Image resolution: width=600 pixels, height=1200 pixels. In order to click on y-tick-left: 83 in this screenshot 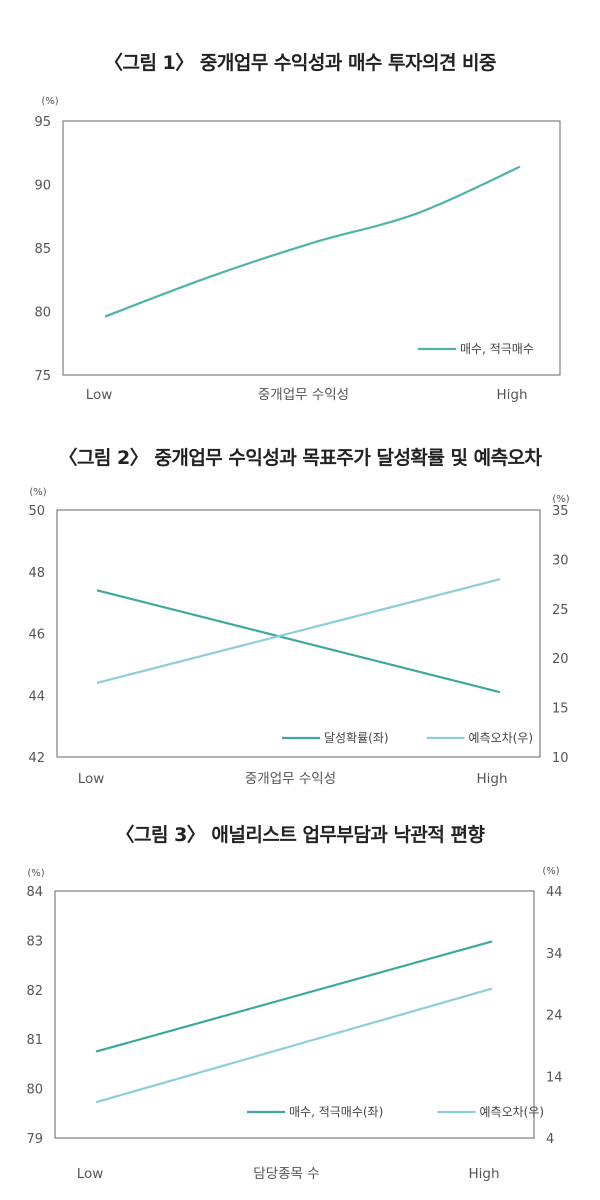, I will do `click(34, 941)`.